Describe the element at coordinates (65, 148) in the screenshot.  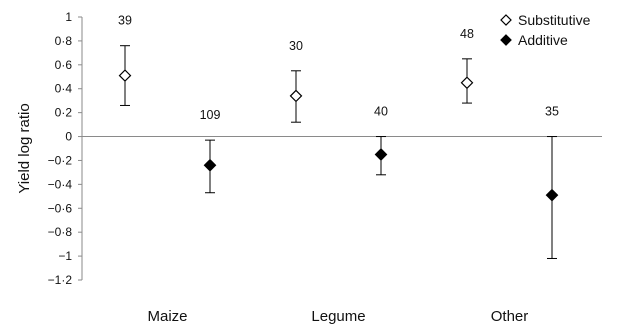
I see `y-ticks: 1 0·8 0·6 0·4 0·2 0 −0·2 −0·4 −0·6 −0·8 −1 −1·2` at that location.